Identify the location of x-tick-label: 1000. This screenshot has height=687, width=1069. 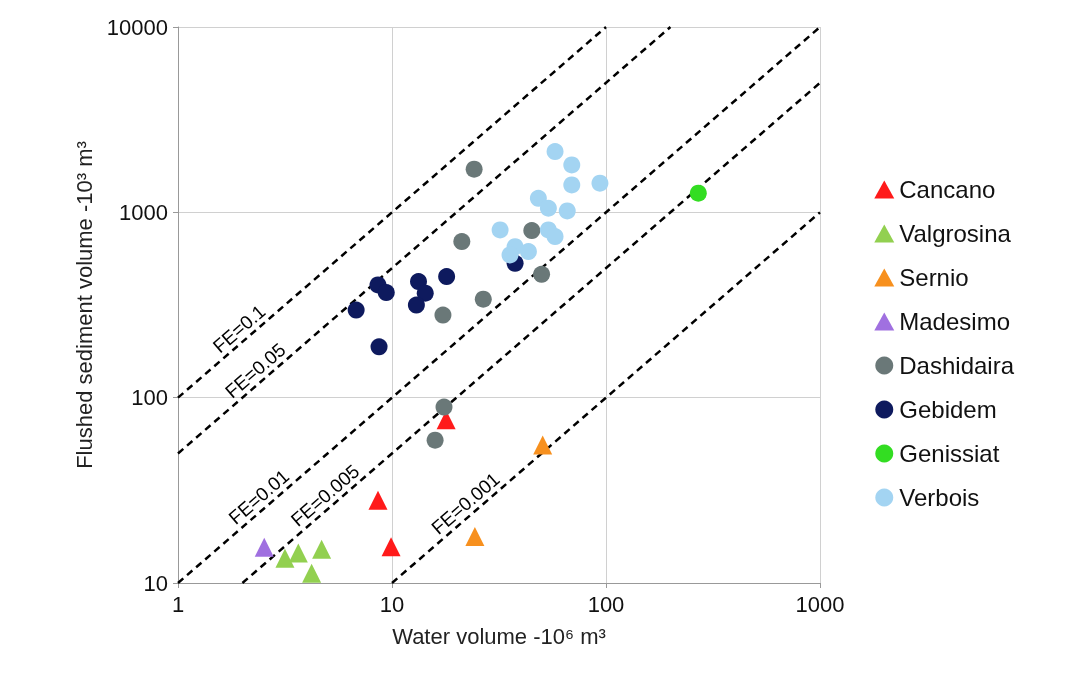
(820, 604).